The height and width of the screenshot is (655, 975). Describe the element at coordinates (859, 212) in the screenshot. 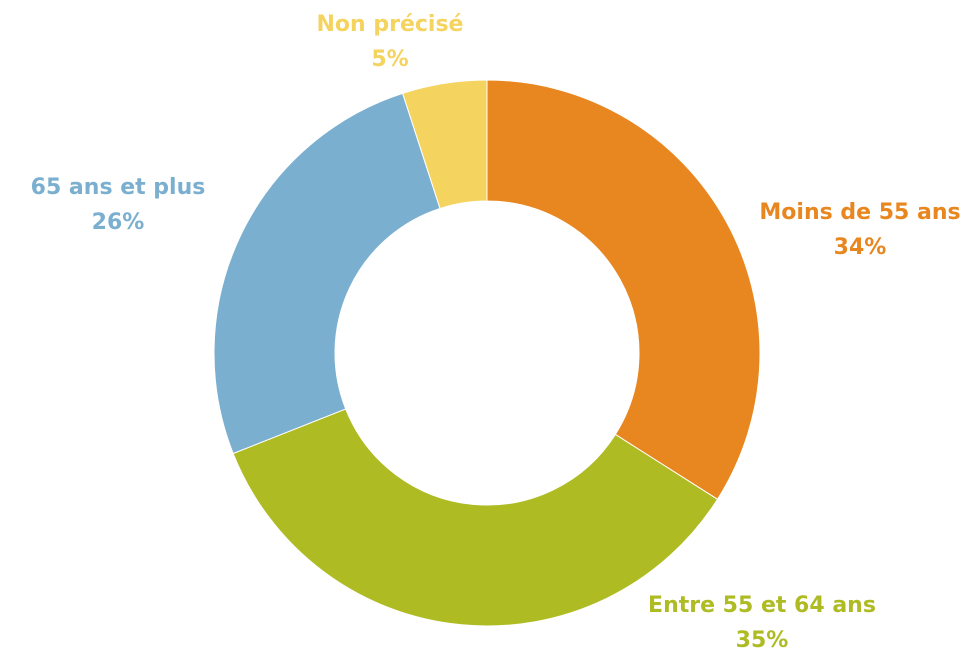

I see `slice-label: Moins de 55 ans` at that location.